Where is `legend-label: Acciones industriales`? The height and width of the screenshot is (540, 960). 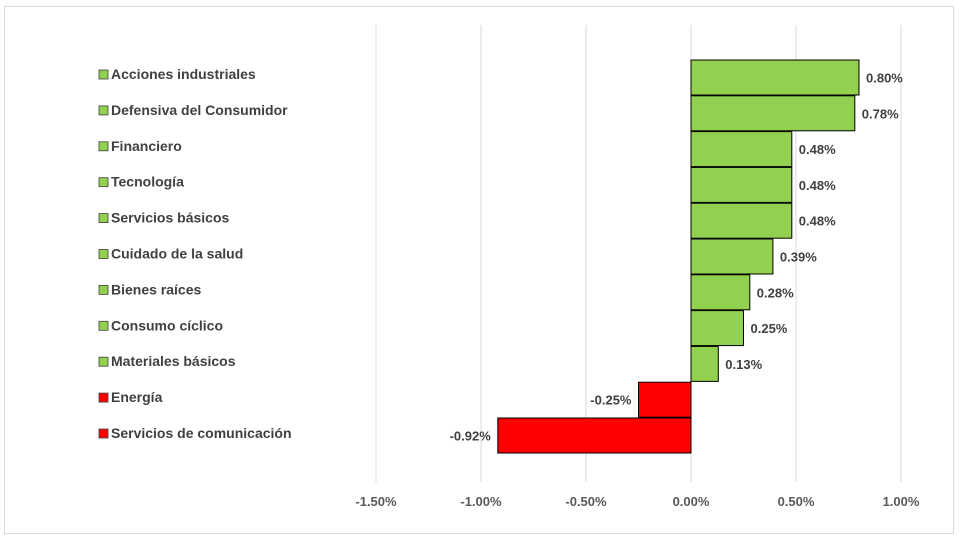 legend-label: Acciones industriales is located at coordinates (183, 74).